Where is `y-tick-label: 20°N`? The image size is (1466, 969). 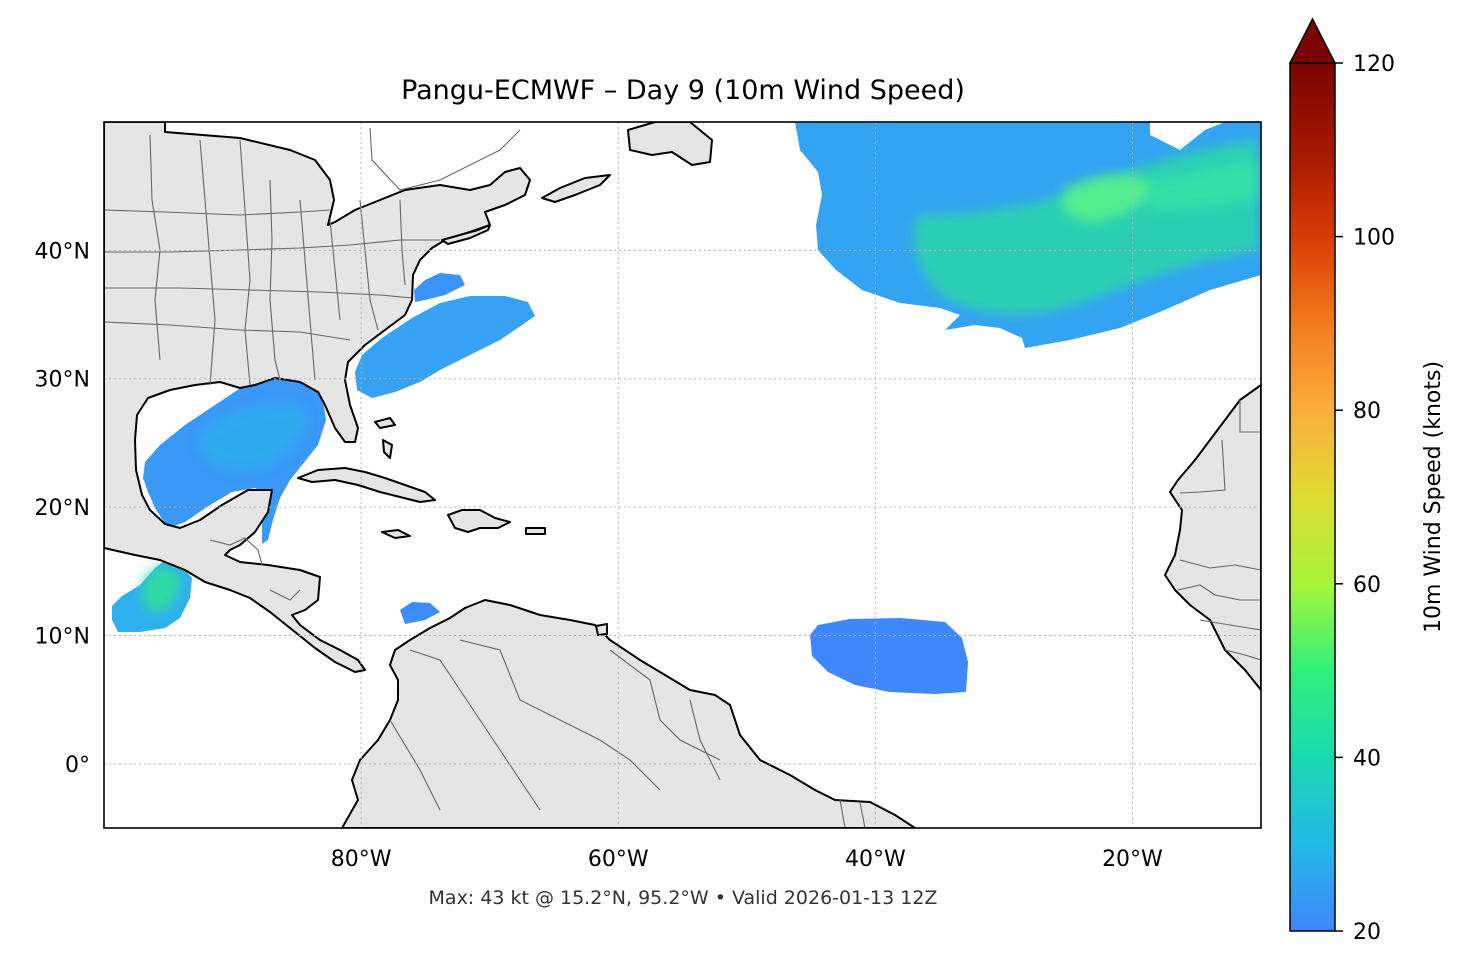
y-tick-label: 20°N is located at coordinates (62, 508).